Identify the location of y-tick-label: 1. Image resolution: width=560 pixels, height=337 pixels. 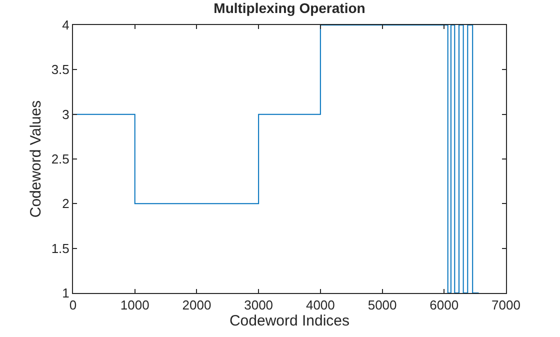
(66, 293).